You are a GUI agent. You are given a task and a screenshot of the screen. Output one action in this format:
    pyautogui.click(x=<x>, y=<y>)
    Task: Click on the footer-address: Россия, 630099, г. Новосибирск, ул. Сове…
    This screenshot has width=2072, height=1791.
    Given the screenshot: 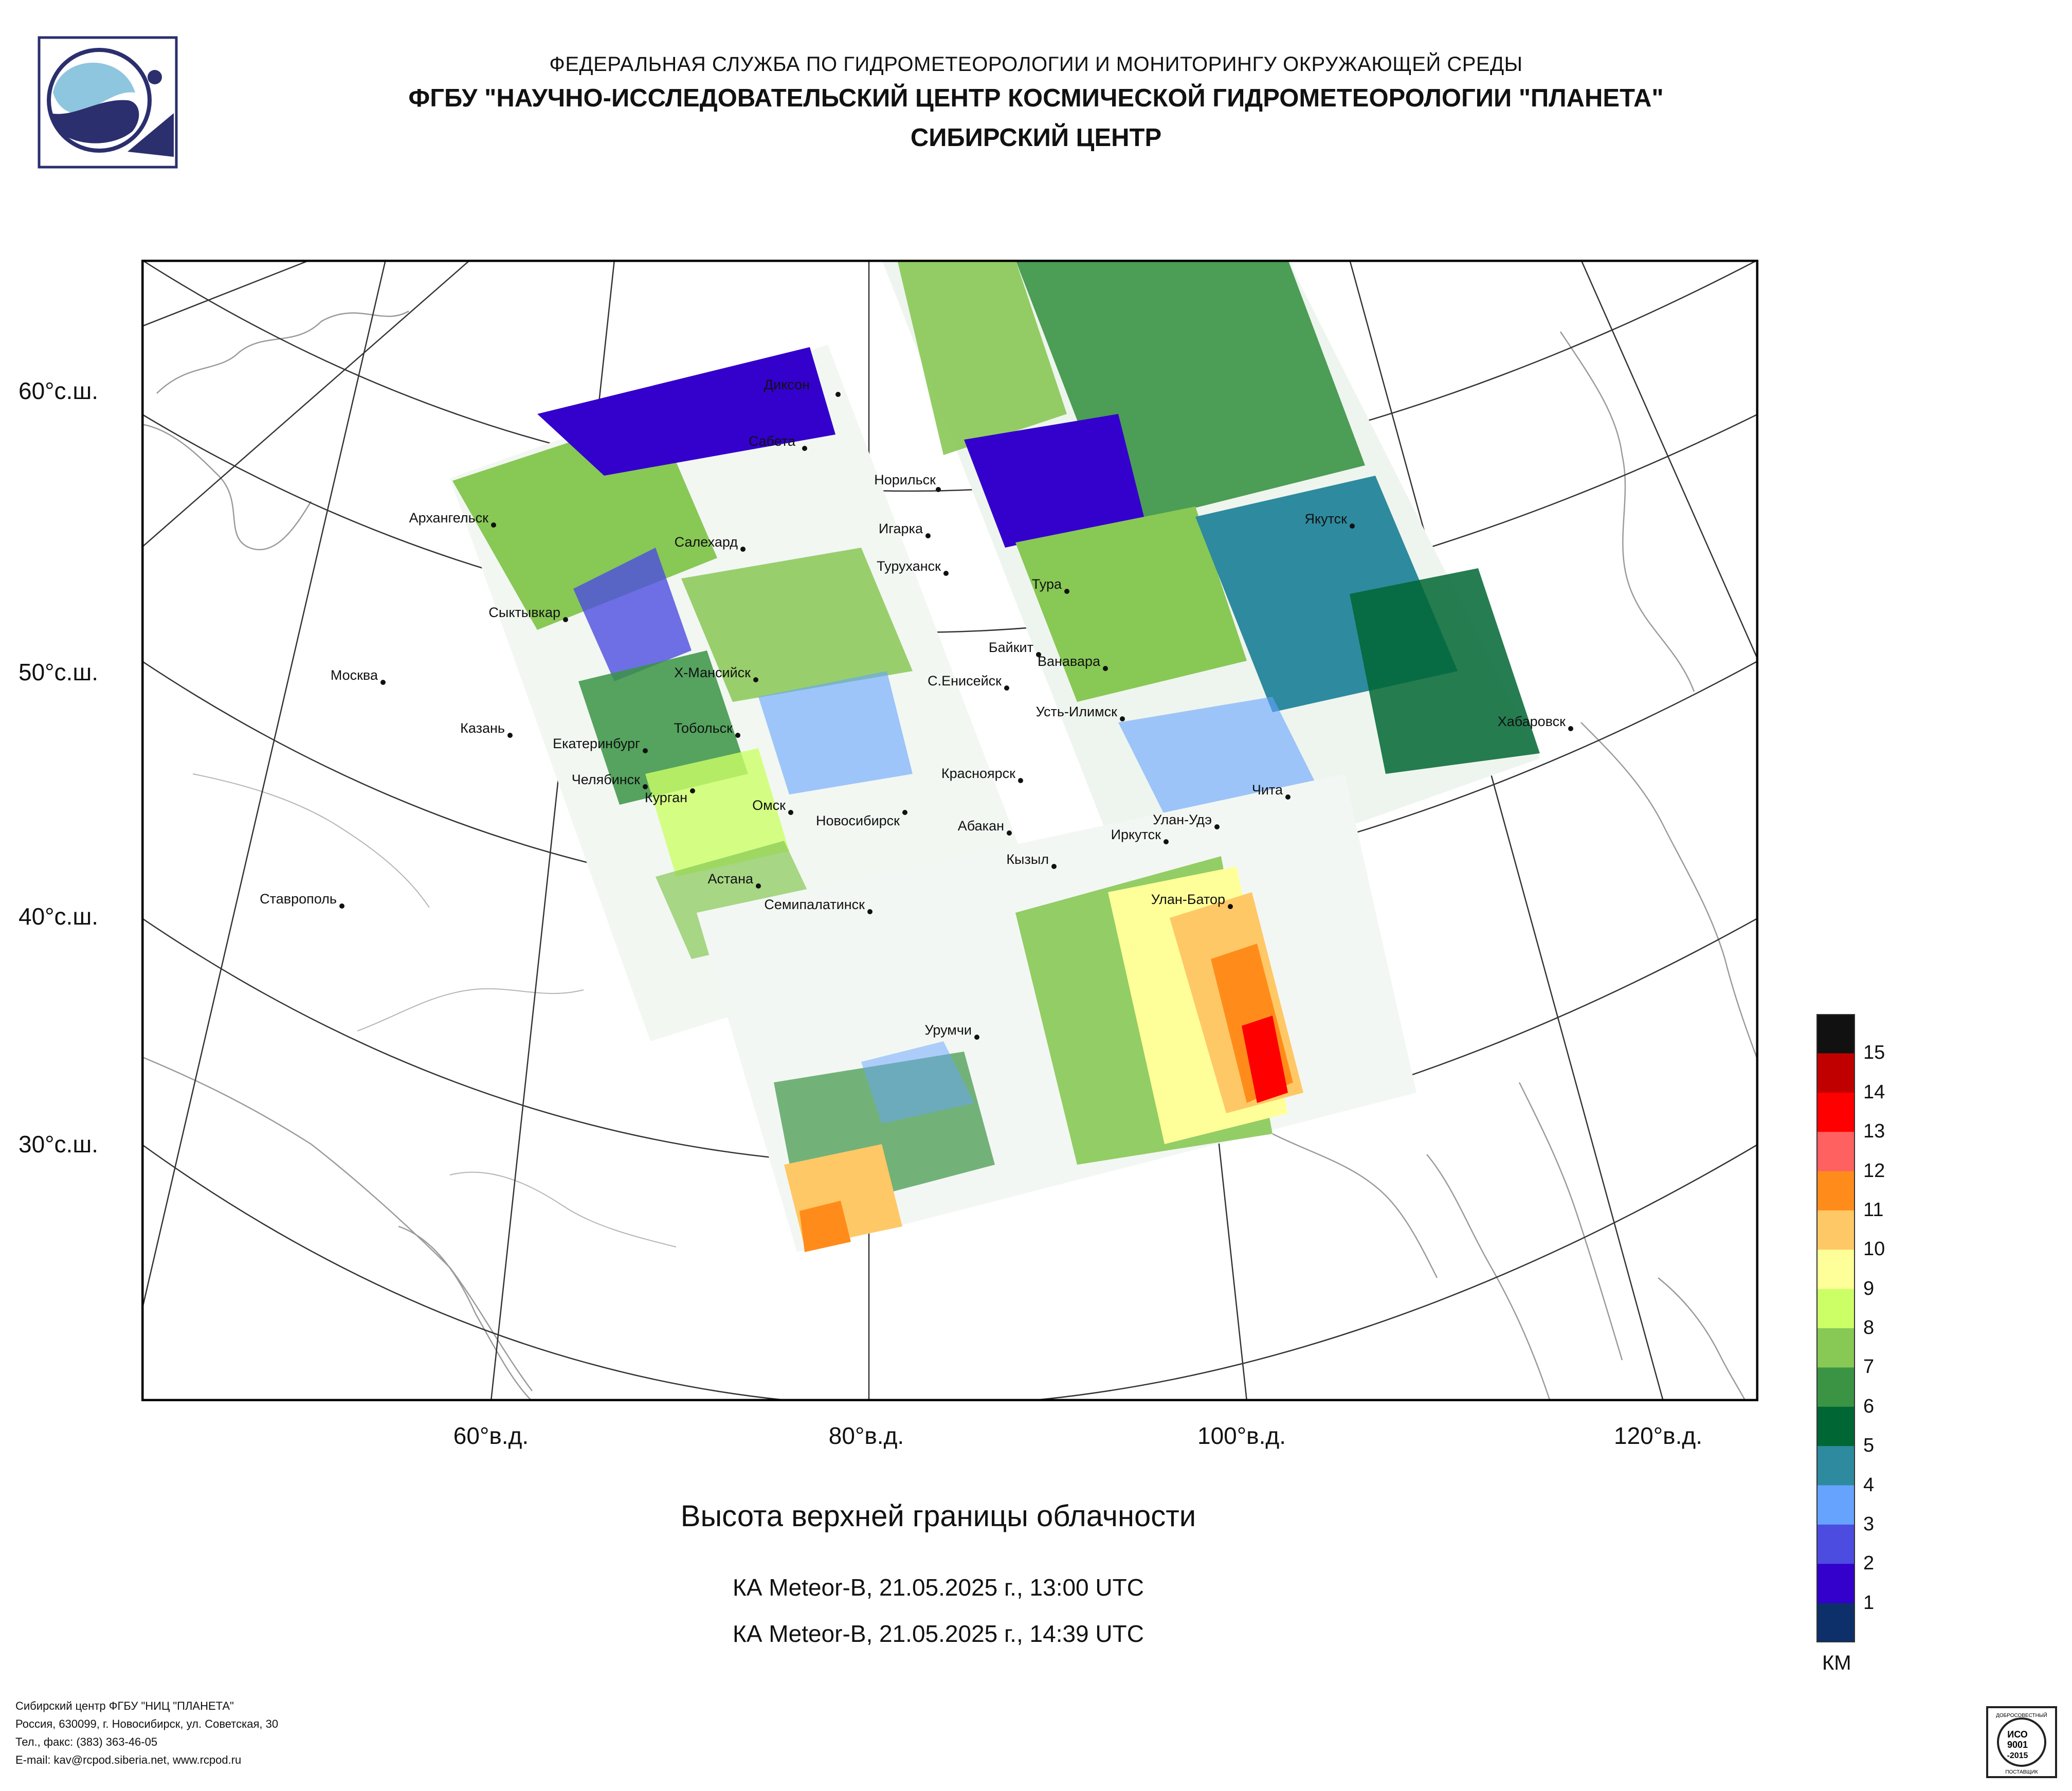 What is the action you would take?
    pyautogui.click(x=147, y=1724)
    